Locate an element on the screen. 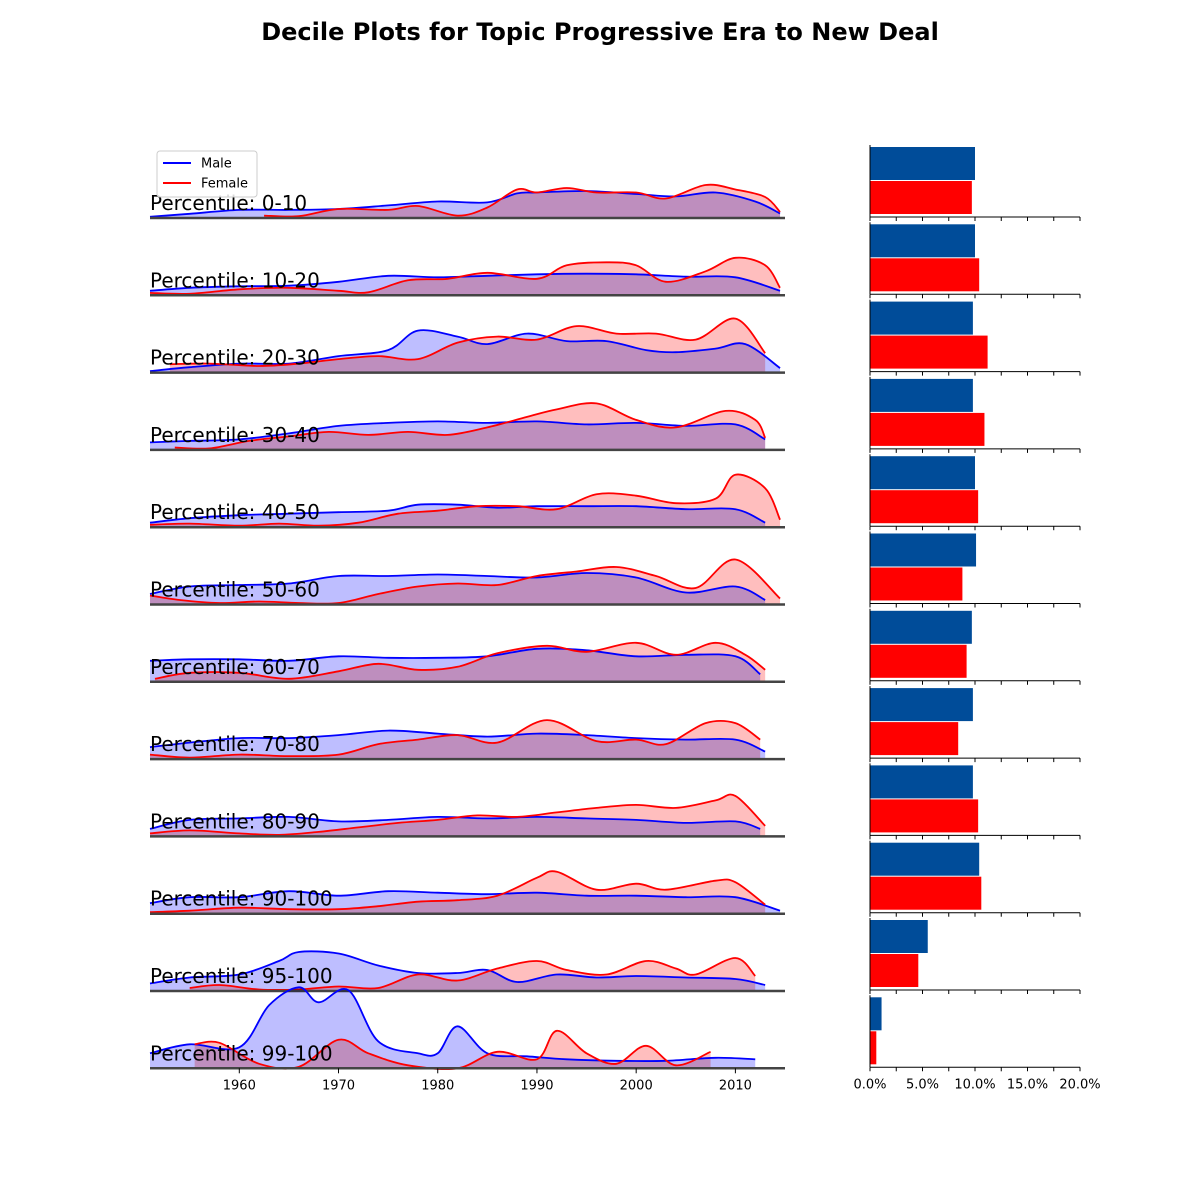  row-label: Percentile: 70-80 is located at coordinates (235, 744).